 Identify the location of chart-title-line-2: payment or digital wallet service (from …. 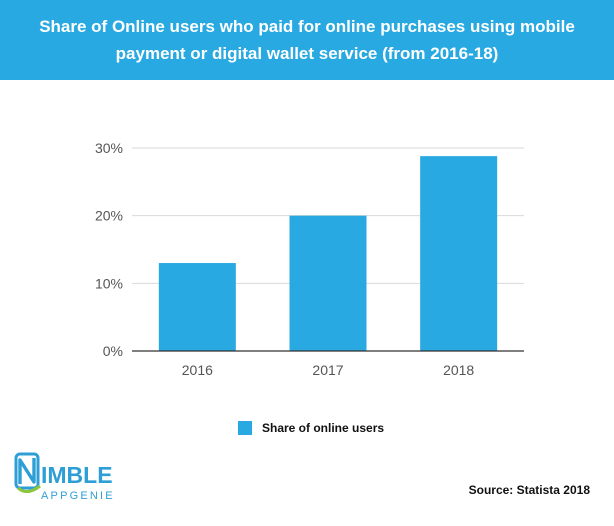
(307, 53).